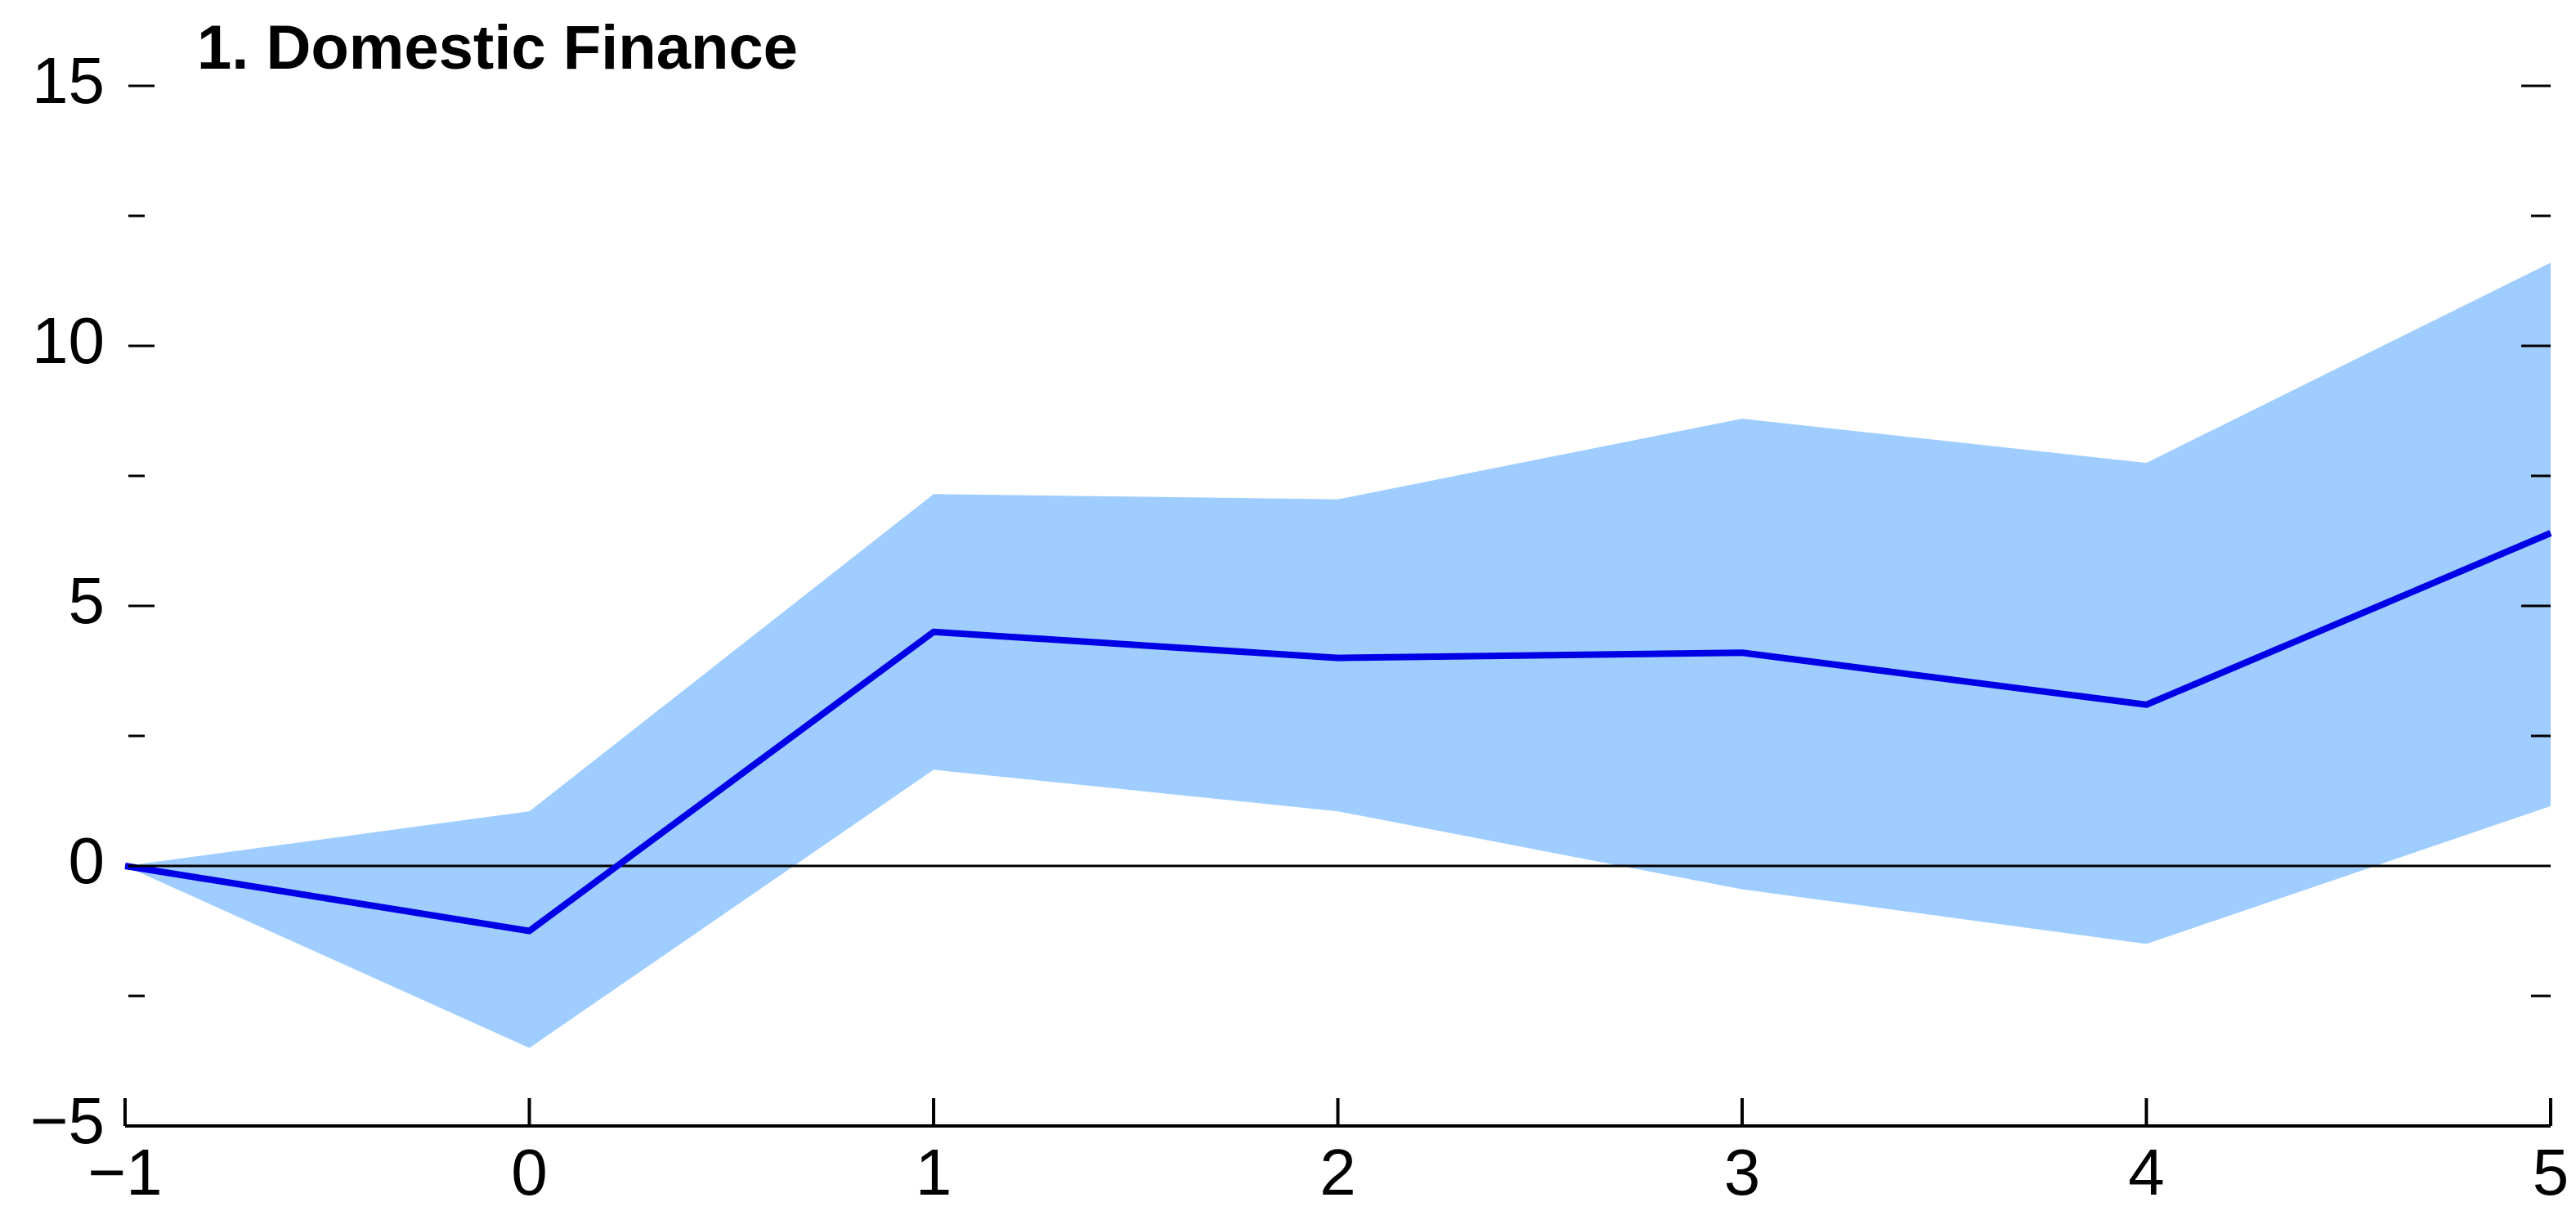 Image resolution: width=2576 pixels, height=1211 pixels. What do you see at coordinates (498, 48) in the screenshot?
I see `chart-title: 1. Domestic Finance` at bounding box center [498, 48].